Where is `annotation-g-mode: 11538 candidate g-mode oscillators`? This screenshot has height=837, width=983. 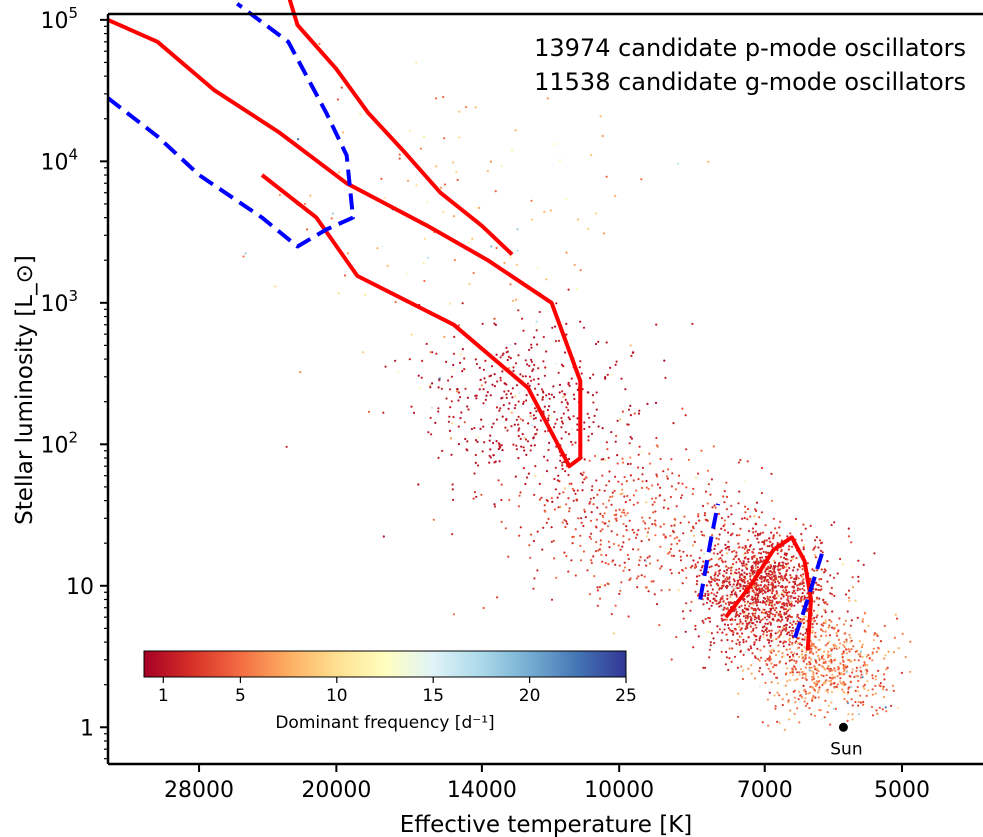 annotation-g-mode: 11538 candidate g-mode oscillators is located at coordinates (750, 82).